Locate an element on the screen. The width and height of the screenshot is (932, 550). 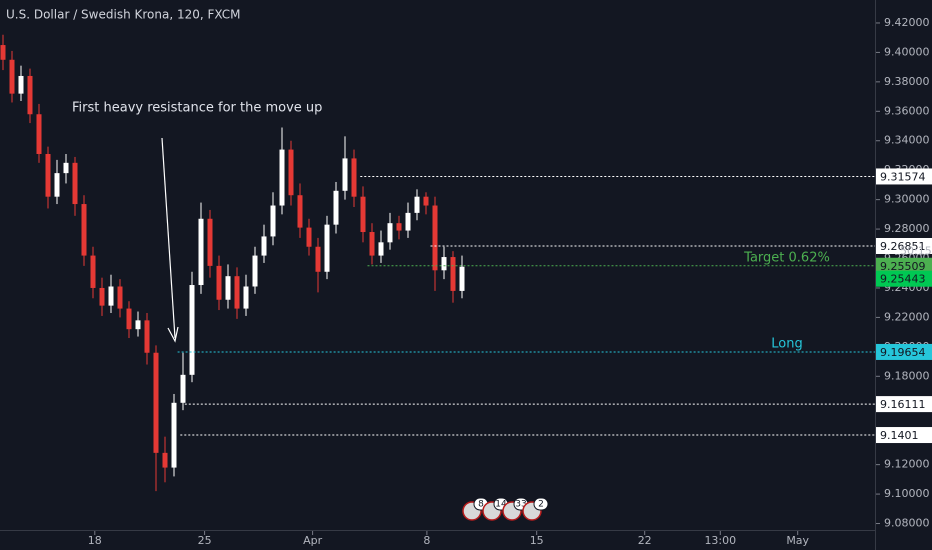
y-tick-label: 9.10000 is located at coordinates (907, 493).